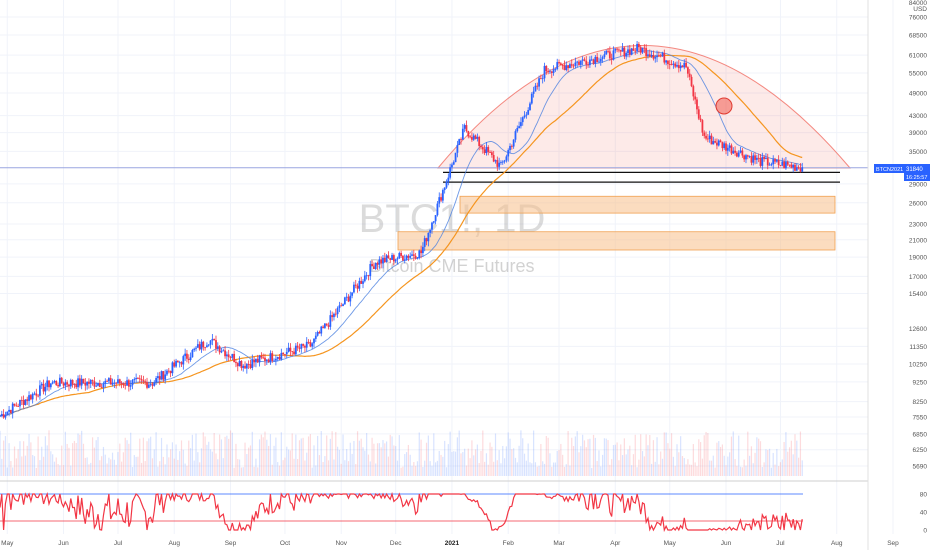 The height and width of the screenshot is (555, 932). Describe the element at coordinates (724, 106) in the screenshot. I see `cross-marker-circle` at that location.